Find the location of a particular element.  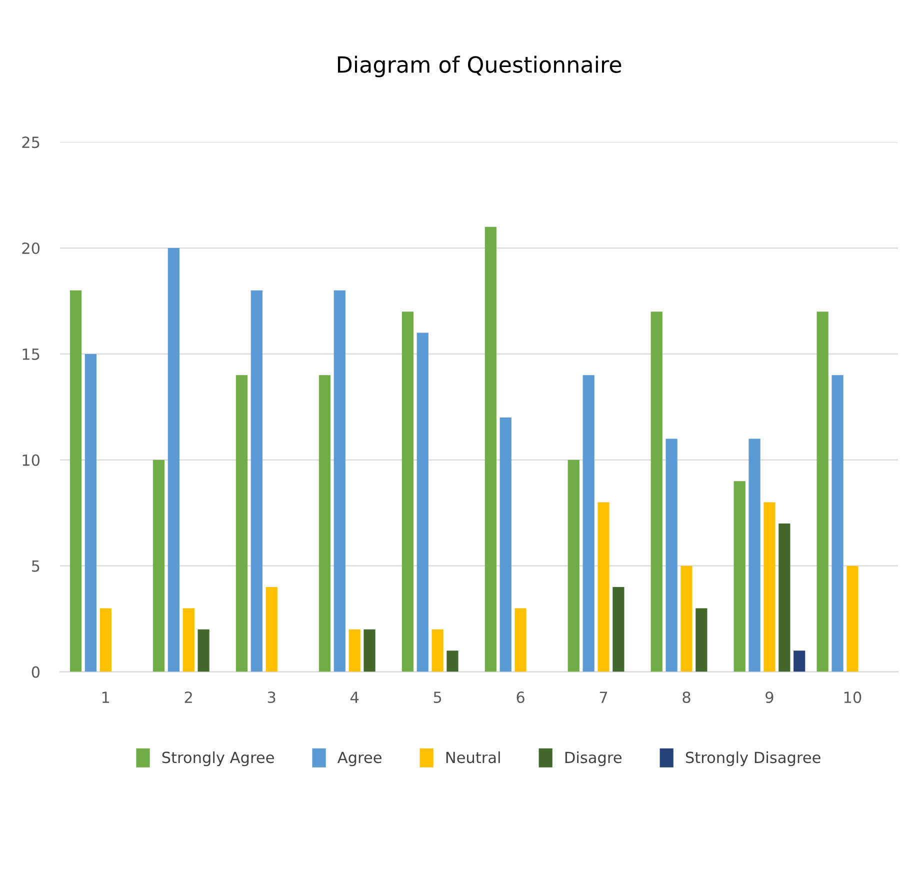

x-tick-label: 3 is located at coordinates (272, 697).